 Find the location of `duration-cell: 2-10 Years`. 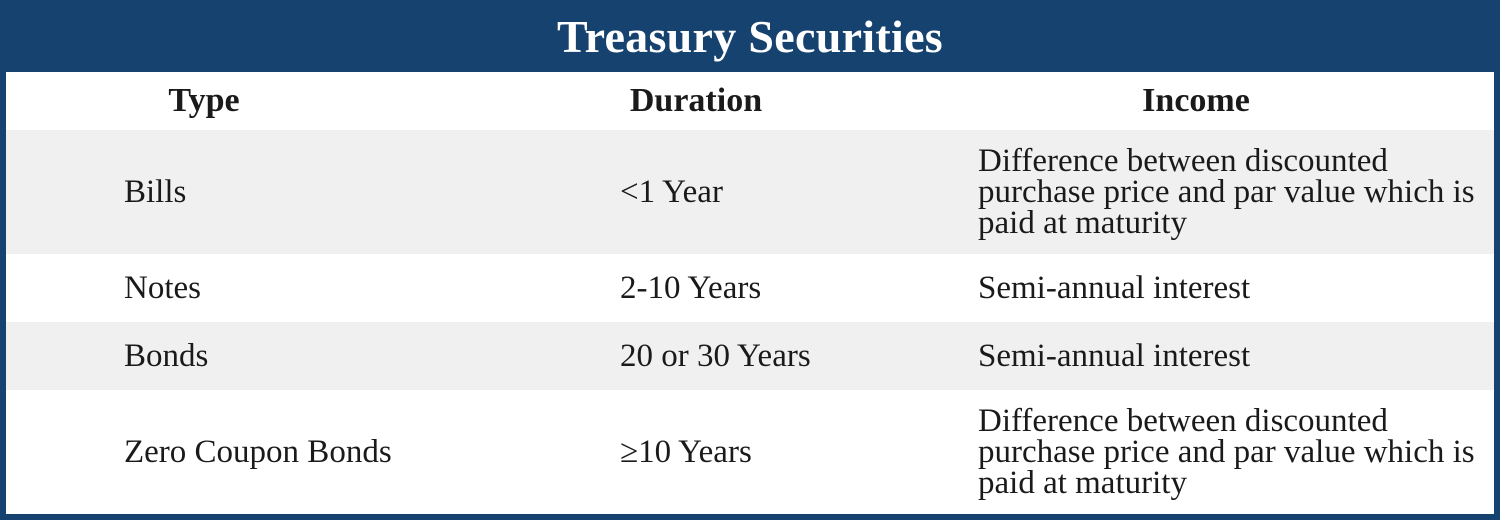

duration-cell: 2-10 Years is located at coordinates (691, 287).